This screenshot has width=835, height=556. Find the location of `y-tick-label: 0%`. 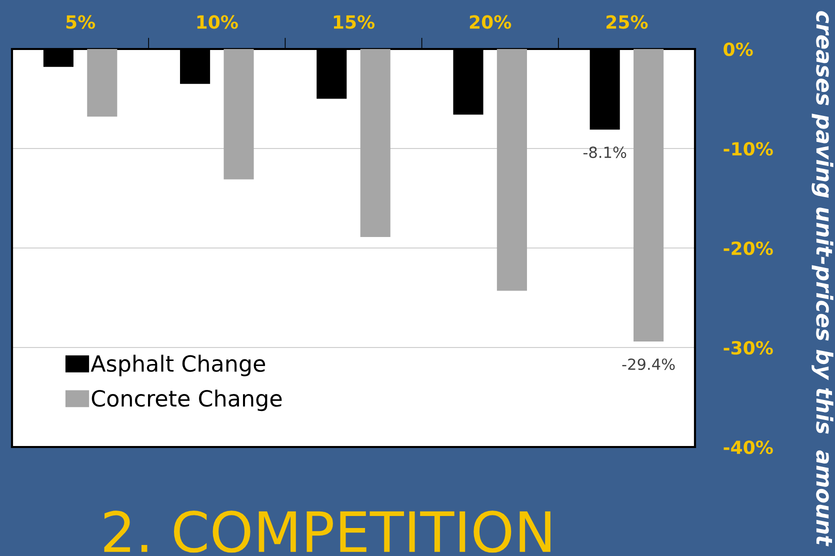

y-tick-label: 0% is located at coordinates (738, 49).